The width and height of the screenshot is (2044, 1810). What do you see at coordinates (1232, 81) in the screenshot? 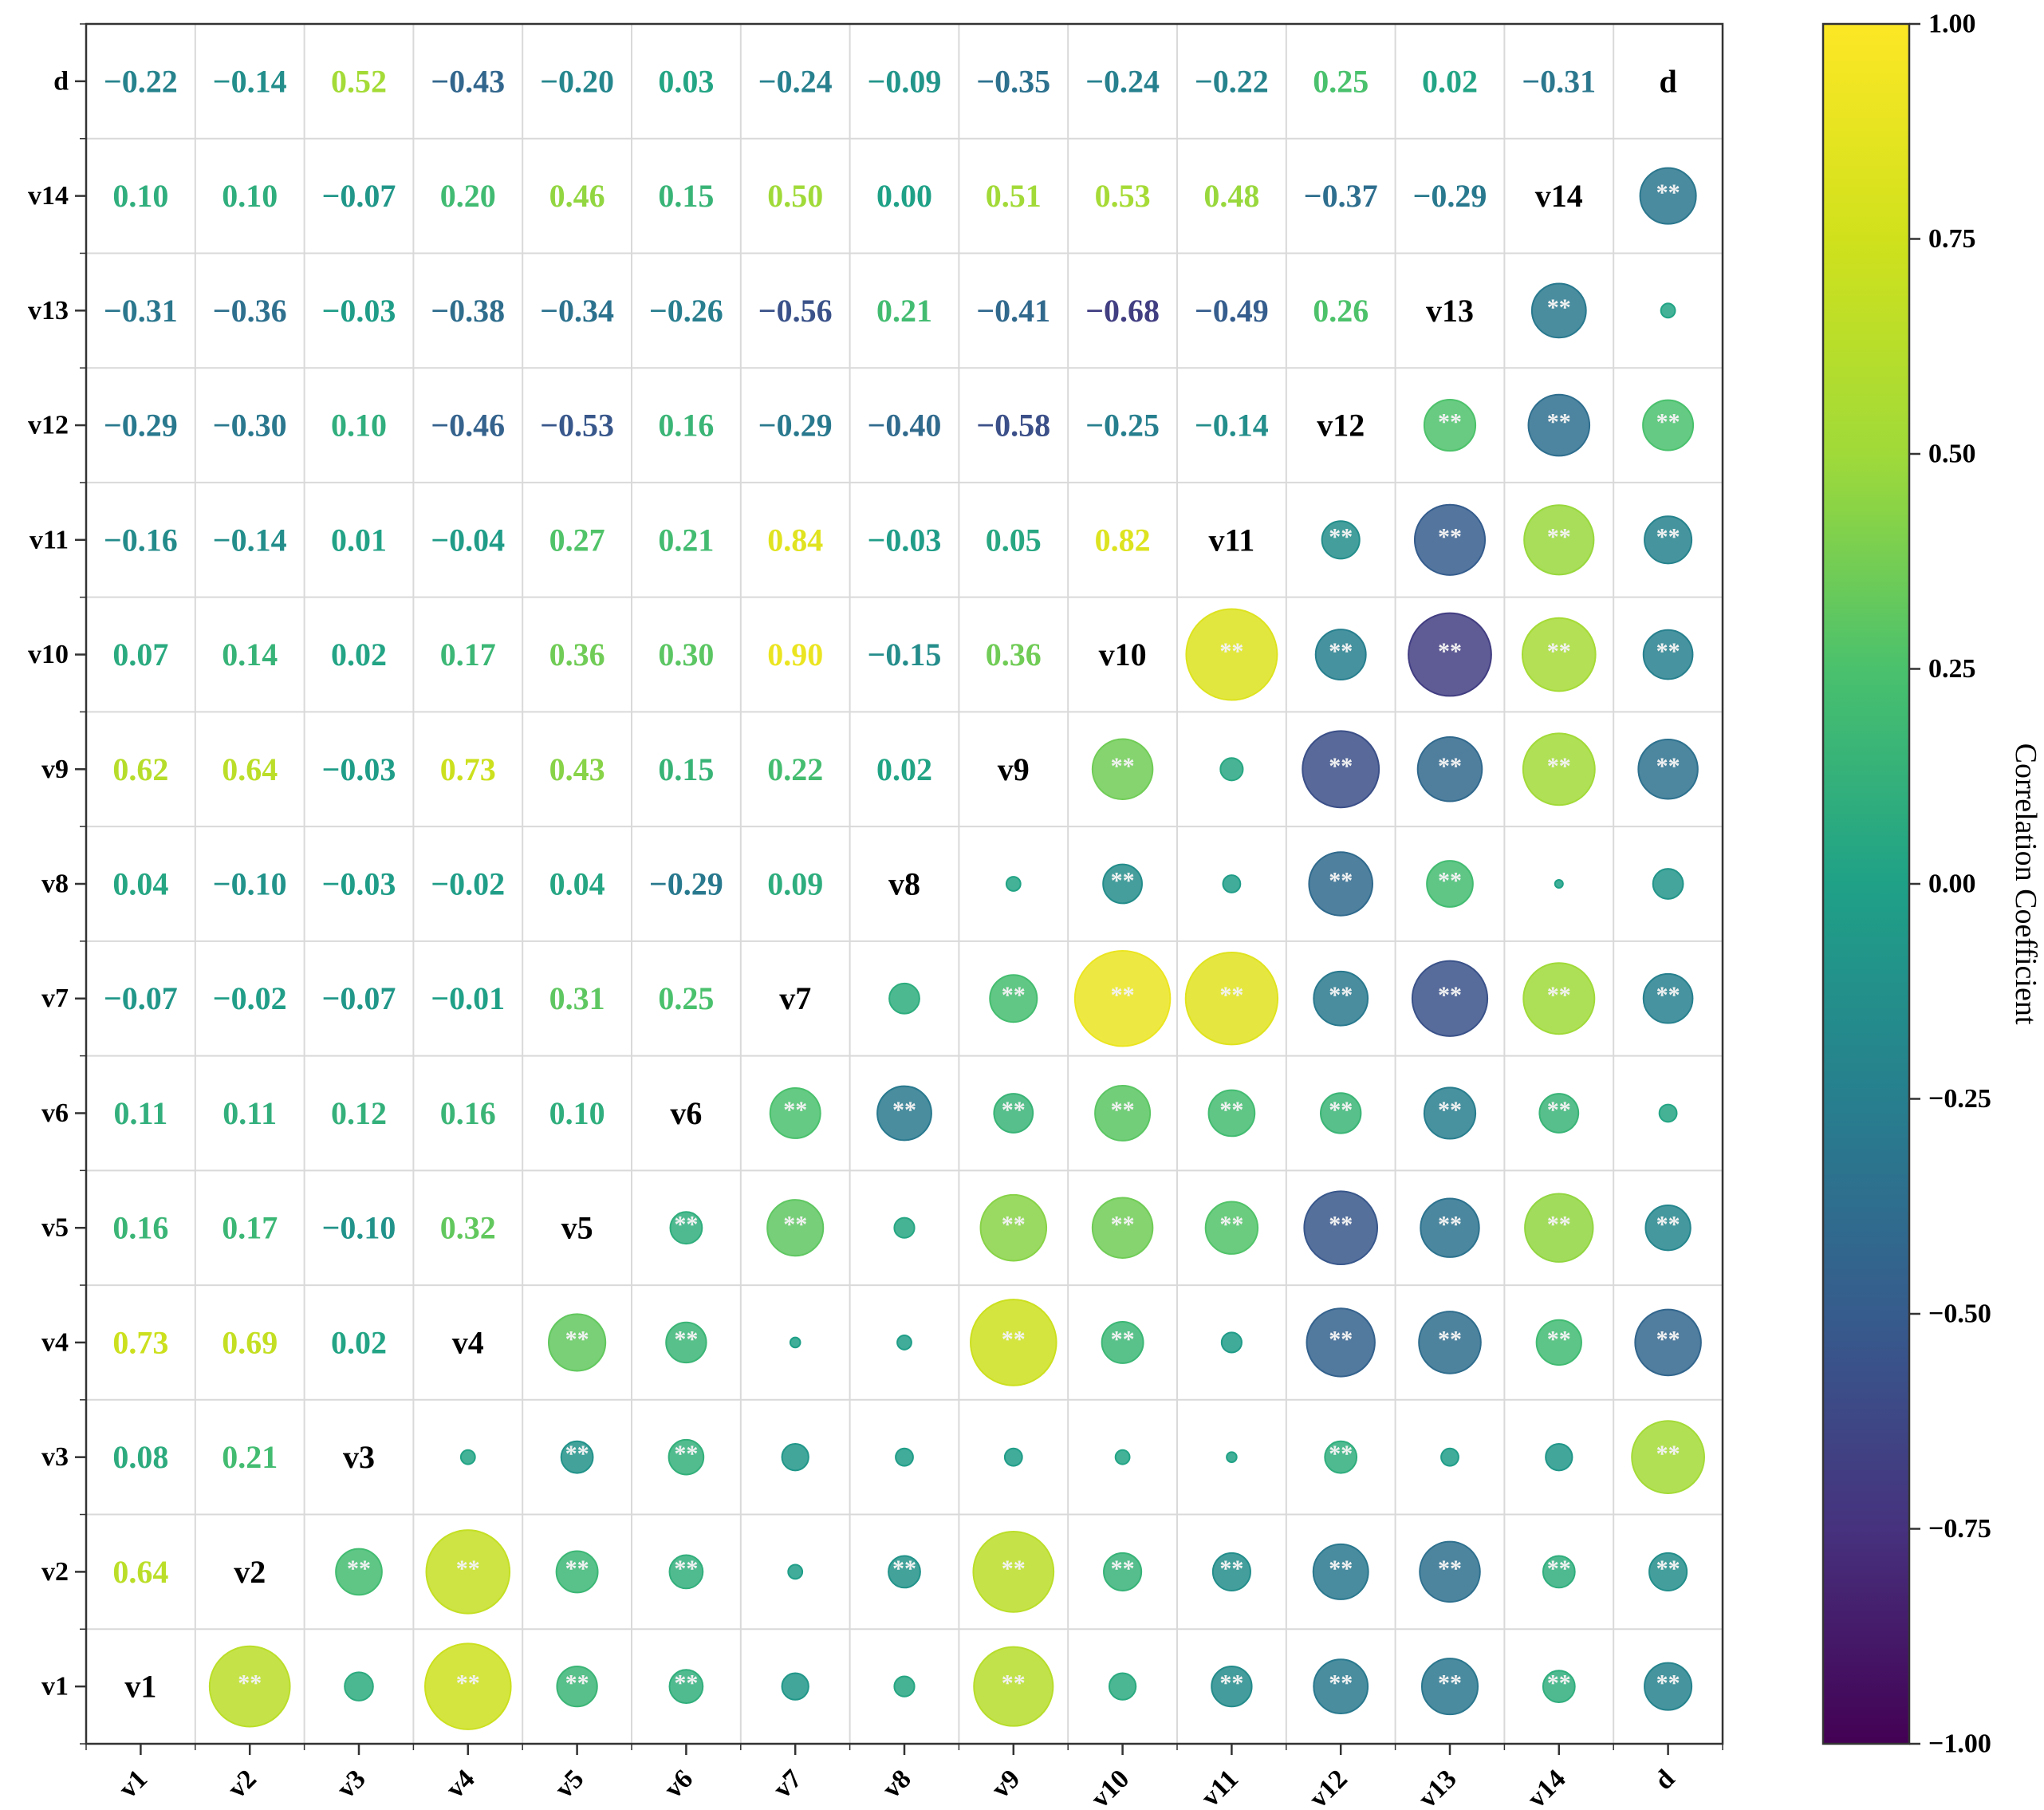
I see `correlation-value: −0.22` at bounding box center [1232, 81].